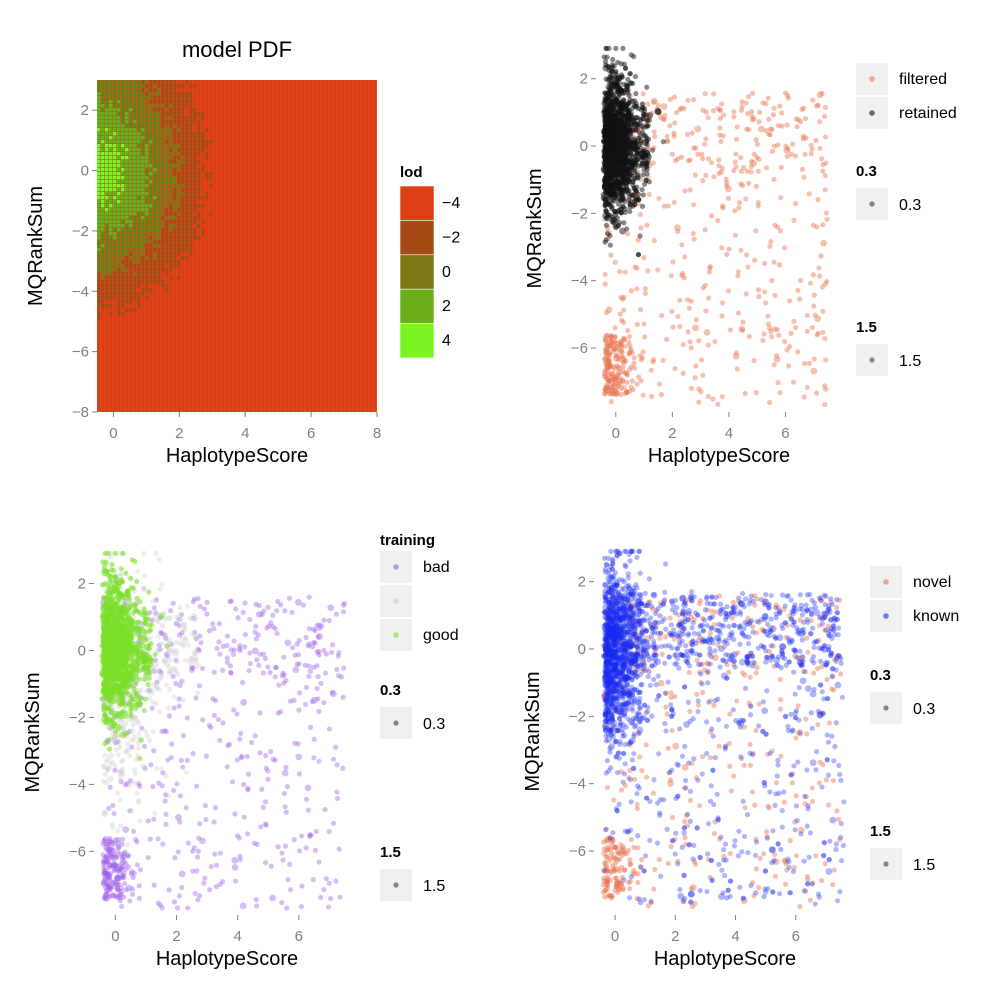  I want to click on legend-color-key, so click(417, 203).